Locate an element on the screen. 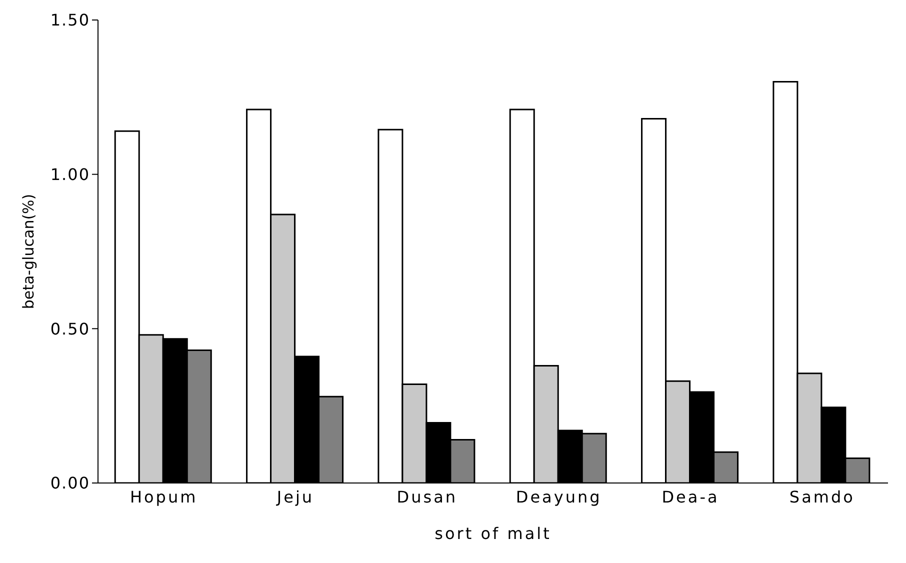 This screenshot has width=906, height=563. x-tick-label: Dusan is located at coordinates (427, 496).